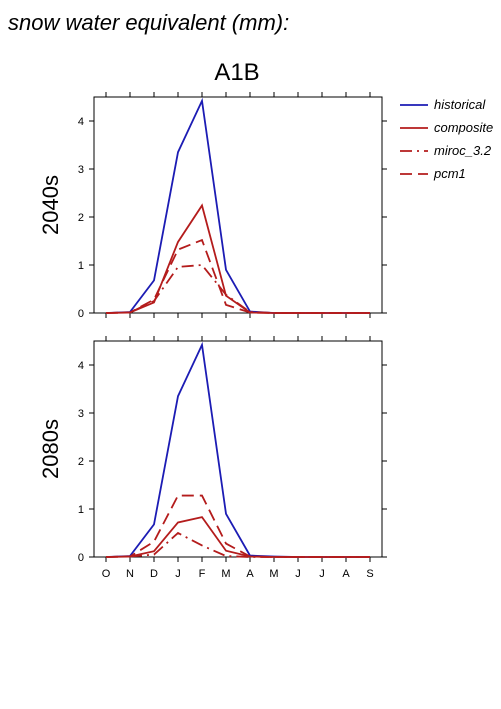  I want to click on legend-label-composite: composite, so click(463, 127).